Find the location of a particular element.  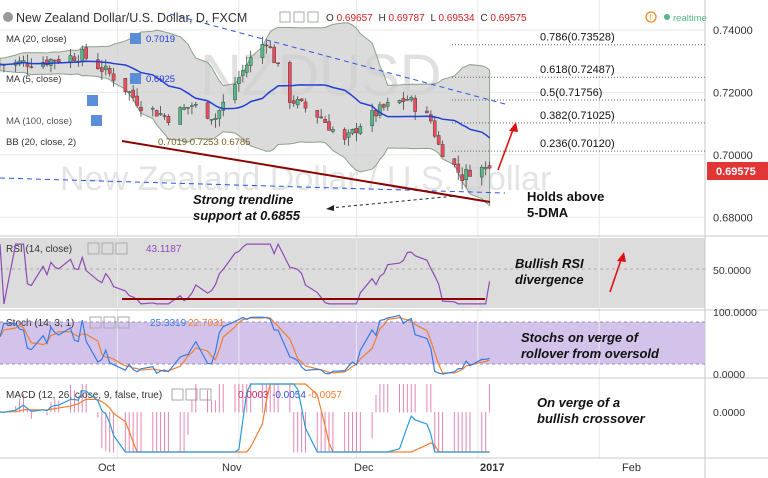

trendline-annotation: Strong trendline support at 0.6855 is located at coordinates (247, 207).